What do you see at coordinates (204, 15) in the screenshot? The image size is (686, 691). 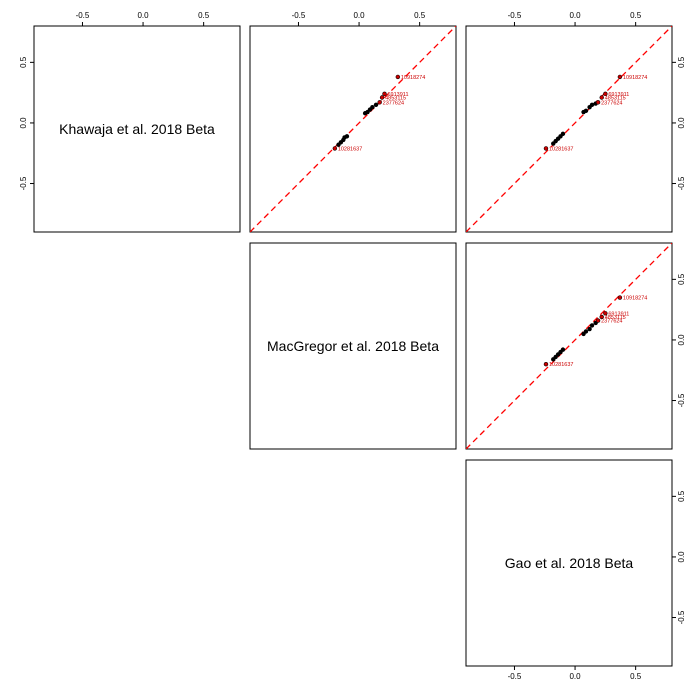 I see `x-tick-label-top-1-3: 0.5` at bounding box center [204, 15].